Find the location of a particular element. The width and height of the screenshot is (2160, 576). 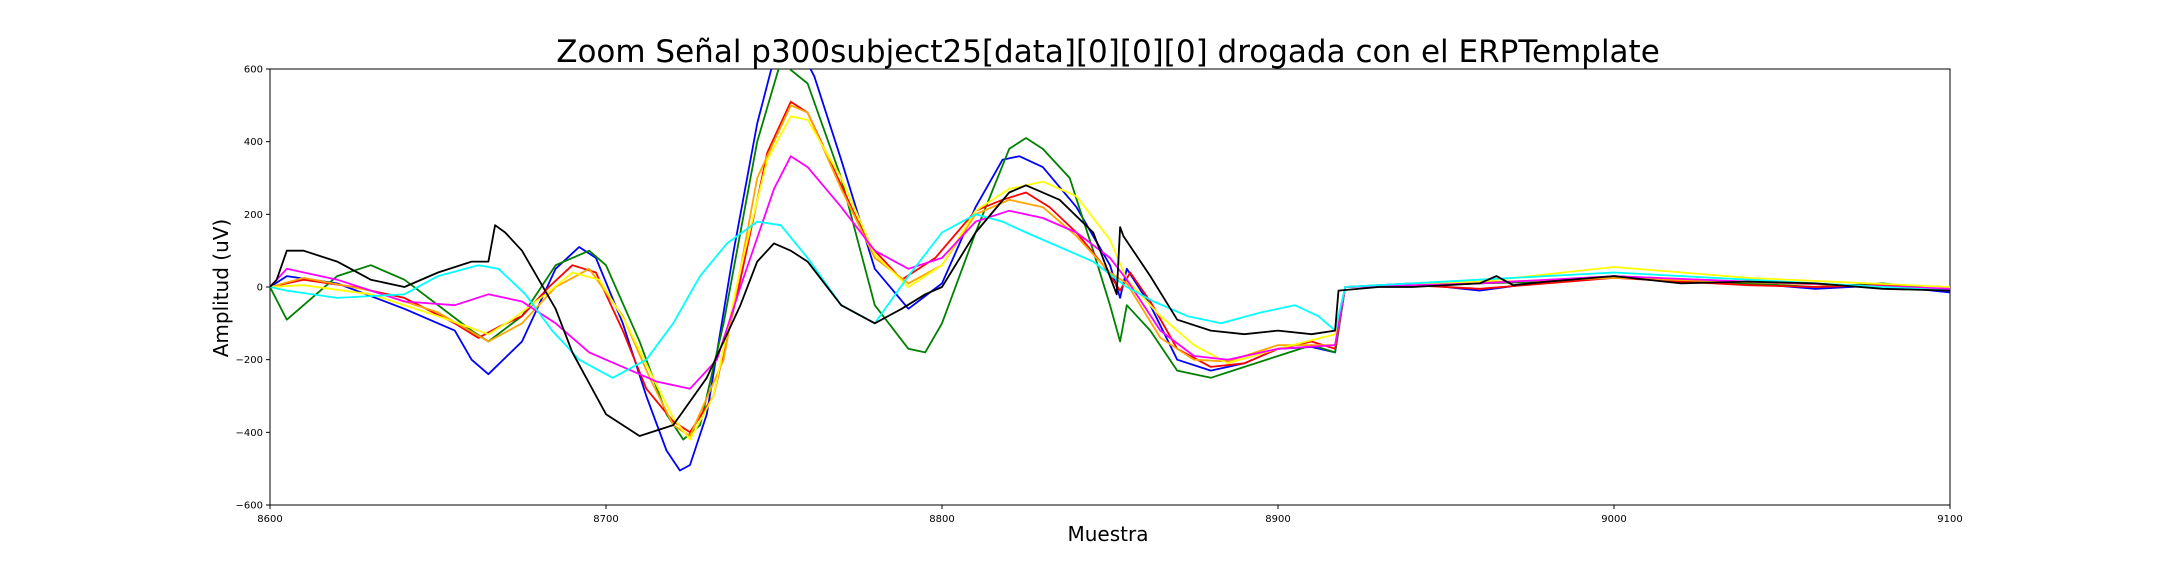

x-axis-label: Muestra is located at coordinates (1108, 534).